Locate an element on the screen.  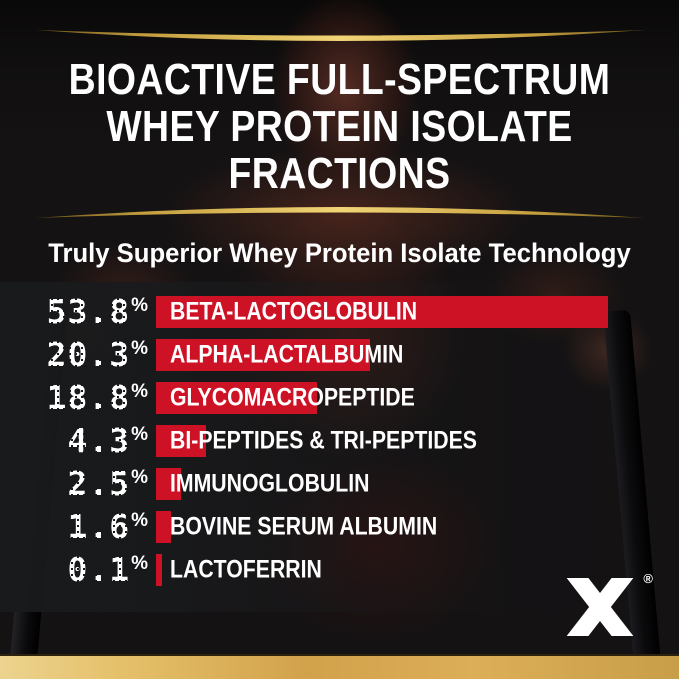
bar-value: 2.5% is located at coordinates (74, 483).